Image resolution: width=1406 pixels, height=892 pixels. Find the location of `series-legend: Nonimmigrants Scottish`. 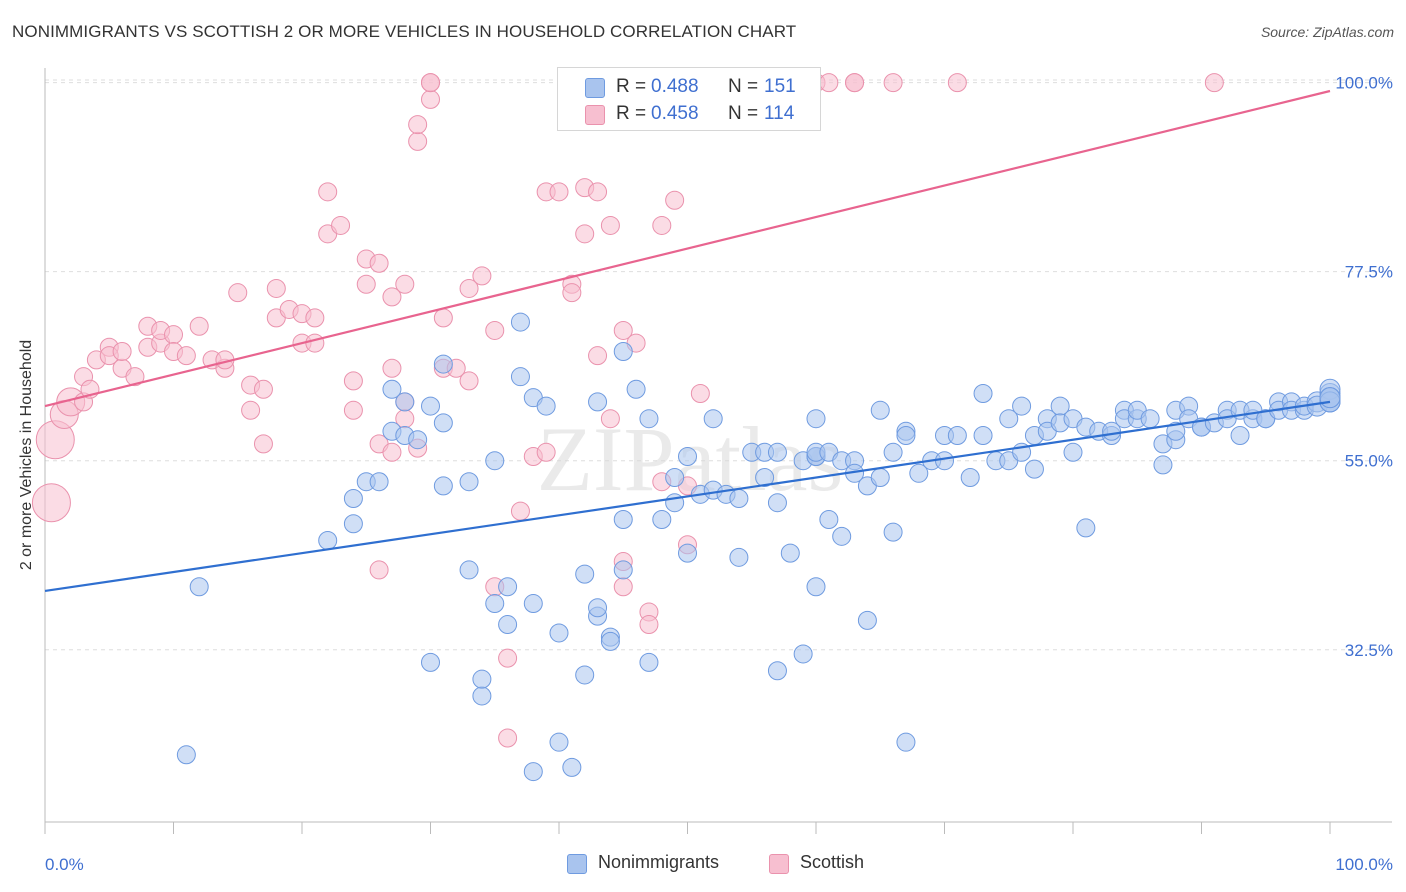

series-legend: Nonimmigrants Scottish is located at coordinates (703, 865).